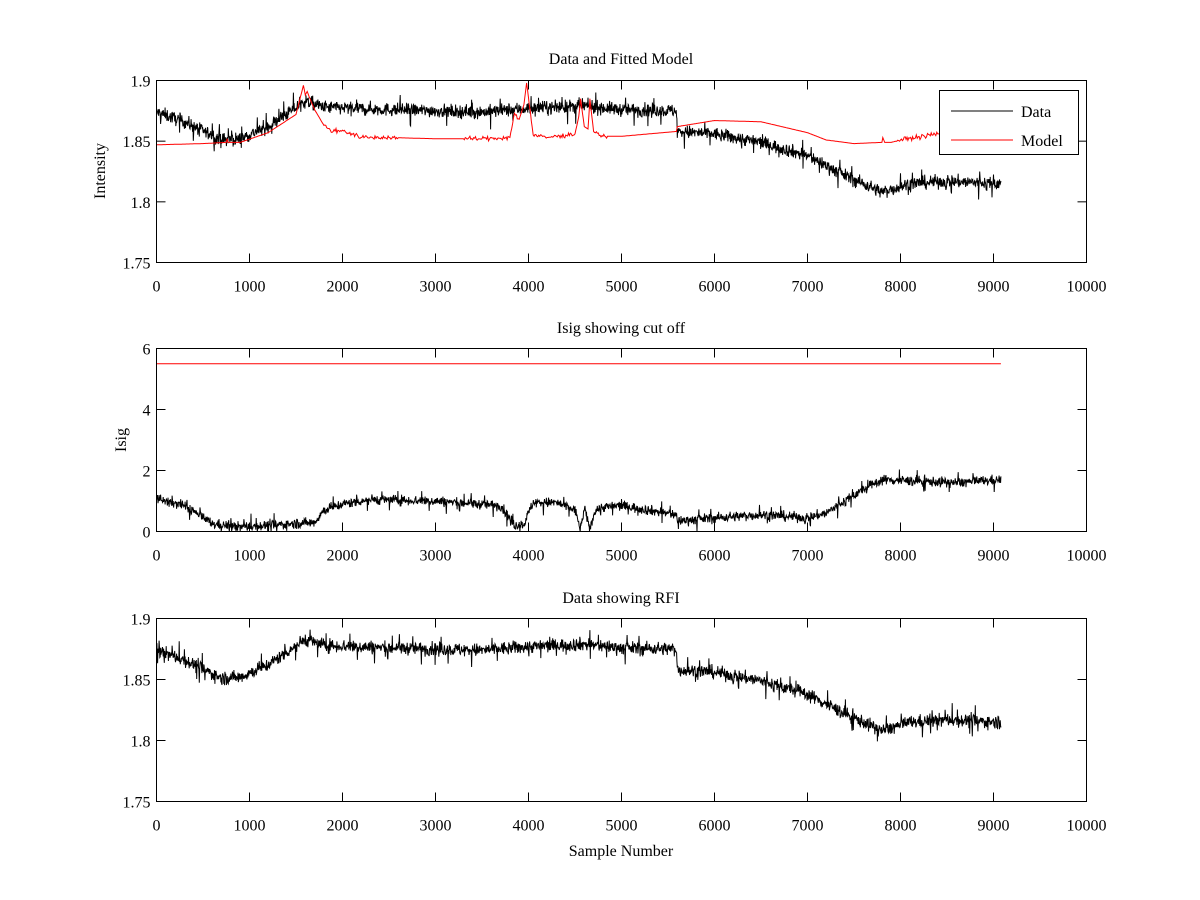 The image size is (1200, 900). Describe the element at coordinates (1036, 112) in the screenshot. I see `legend-label-data: Data` at that location.